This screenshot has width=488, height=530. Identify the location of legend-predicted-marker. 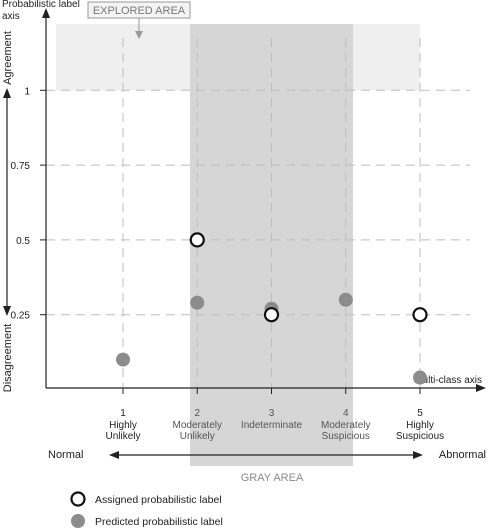
(78, 521).